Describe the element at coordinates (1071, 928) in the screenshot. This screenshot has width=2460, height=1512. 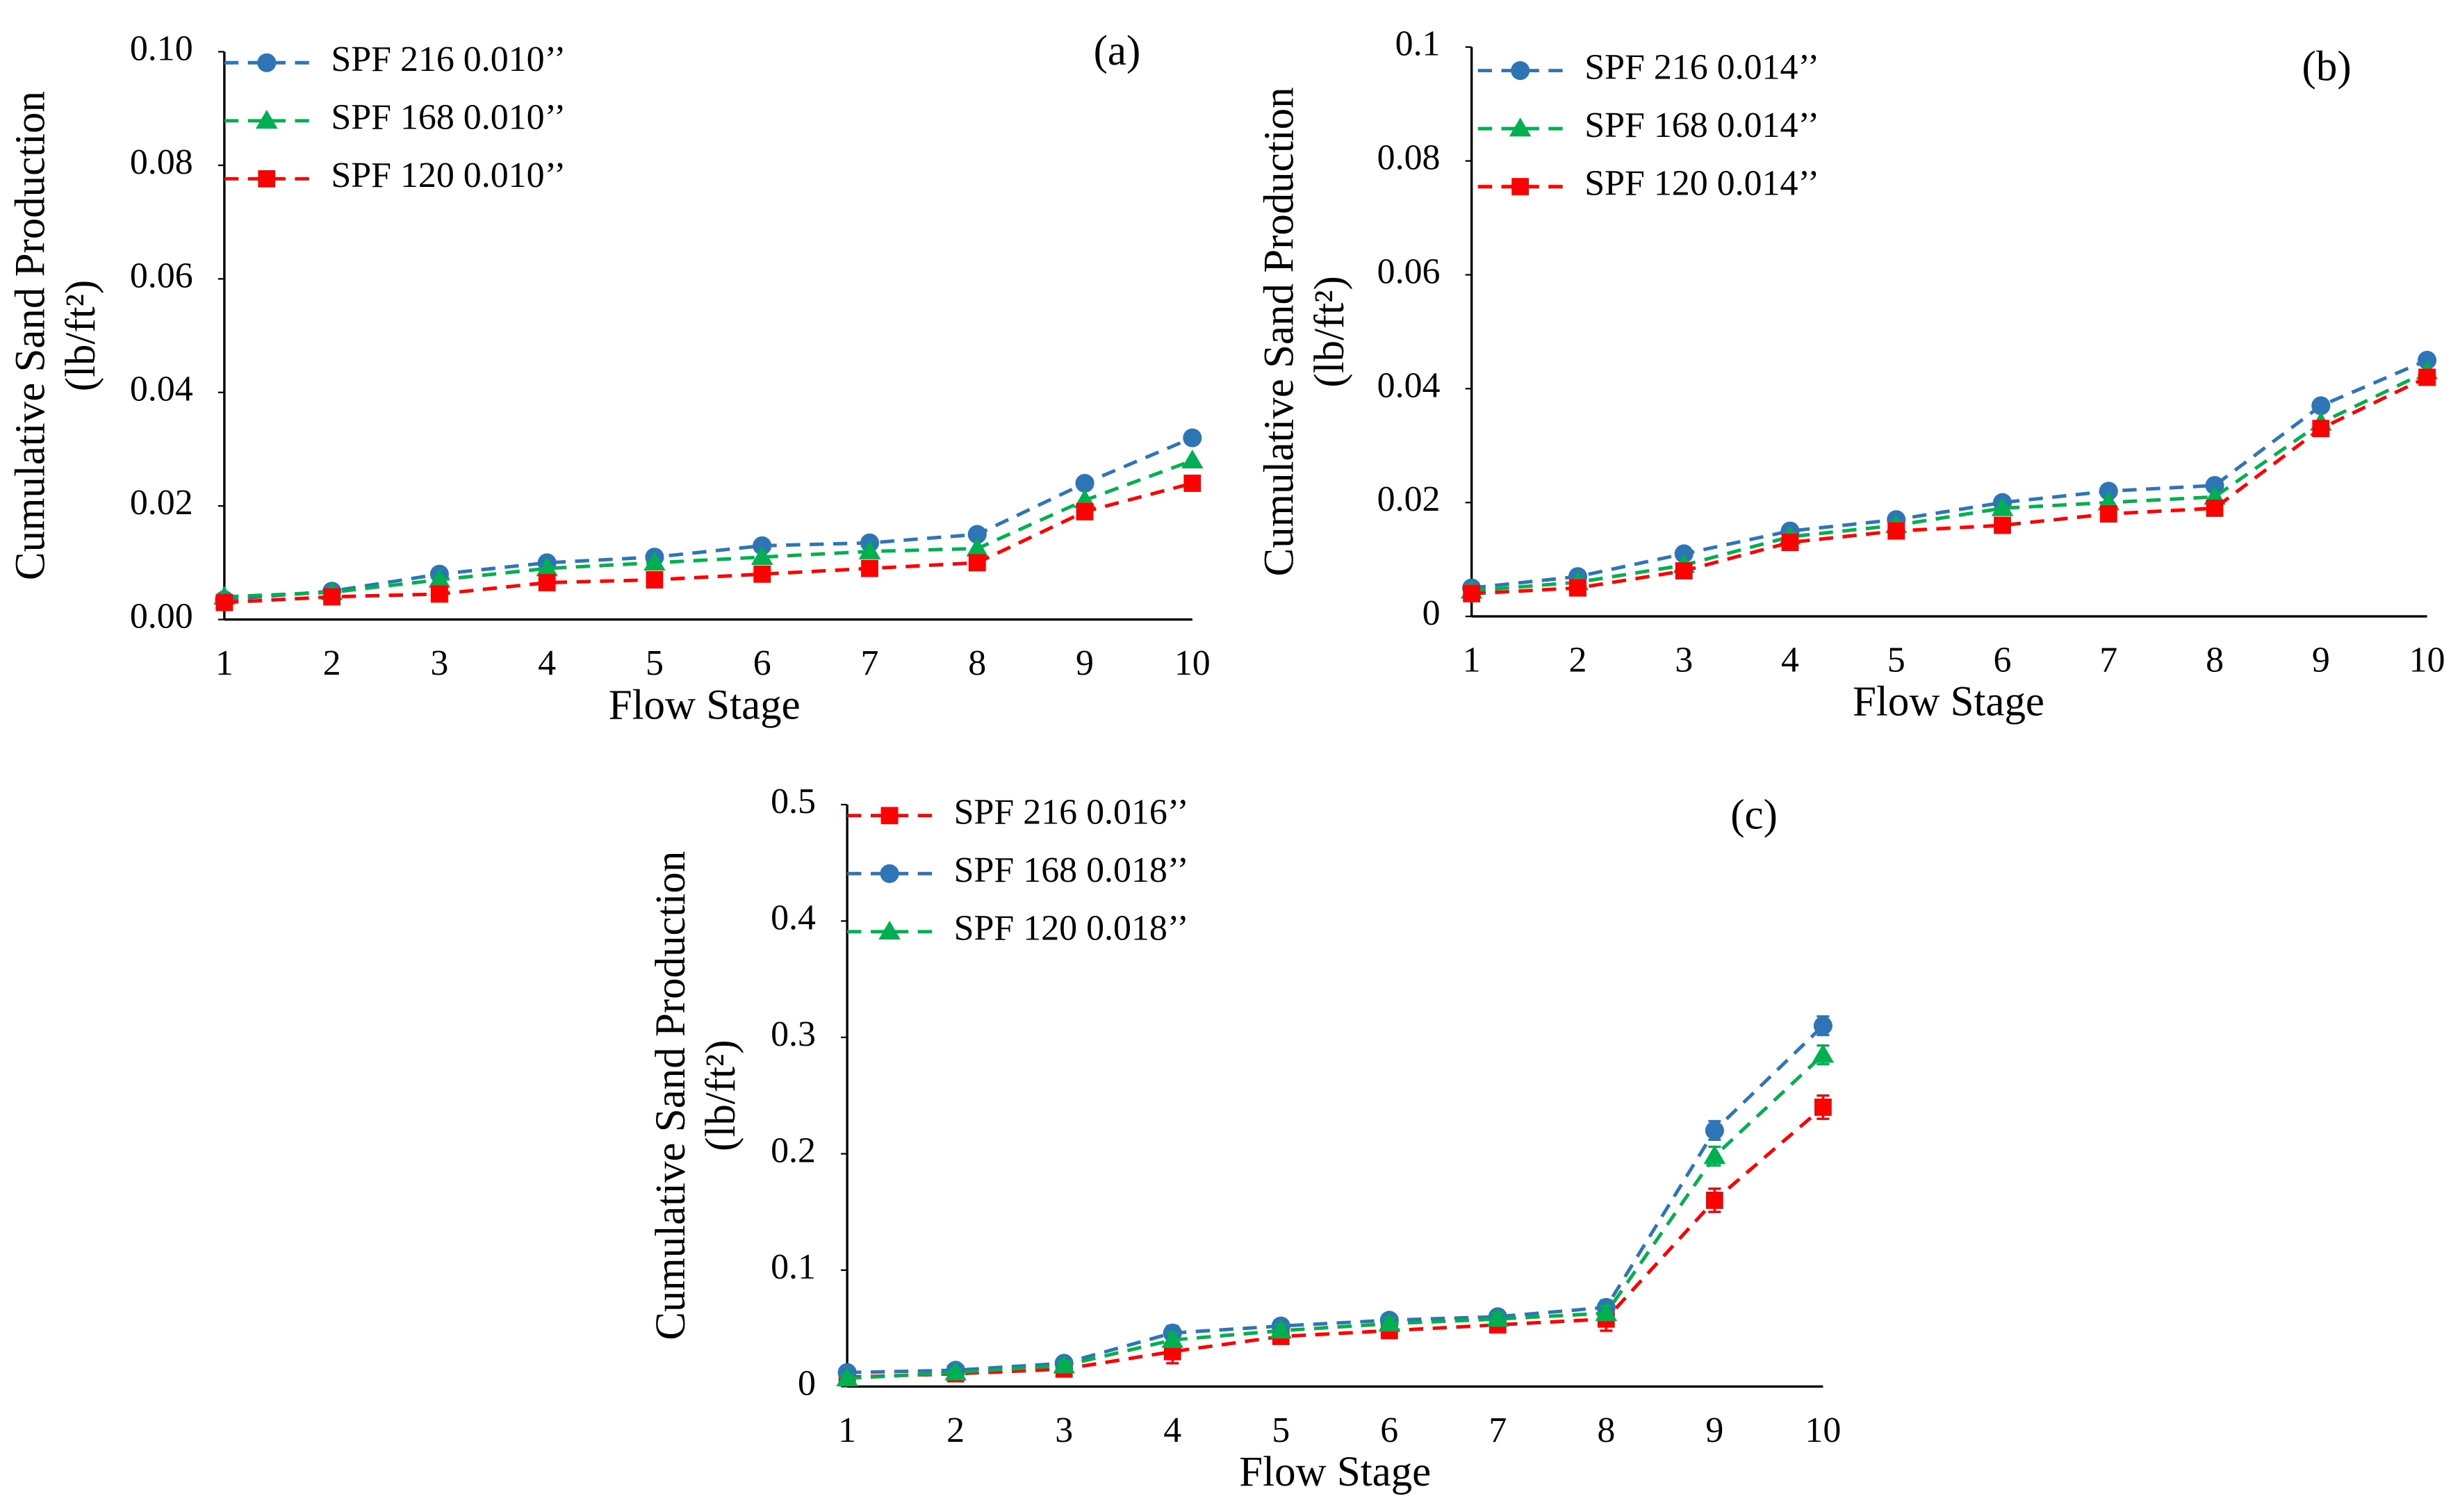
I see `legend-label: SPF 120 0.018’’` at that location.